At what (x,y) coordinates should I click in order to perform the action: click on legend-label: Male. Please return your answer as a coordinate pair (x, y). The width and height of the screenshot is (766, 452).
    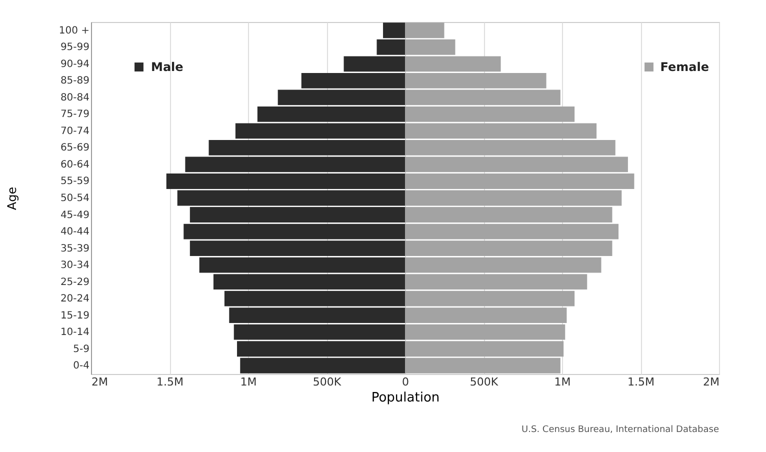
    Looking at the image, I should click on (167, 67).